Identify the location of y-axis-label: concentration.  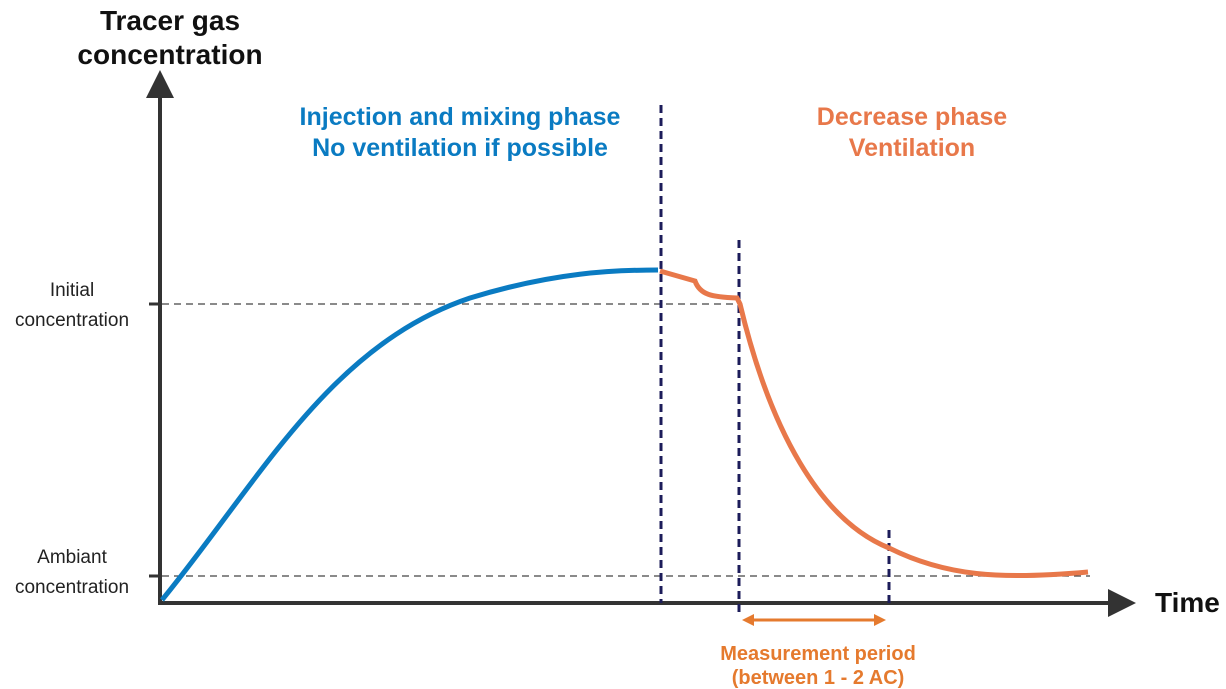
(169, 54).